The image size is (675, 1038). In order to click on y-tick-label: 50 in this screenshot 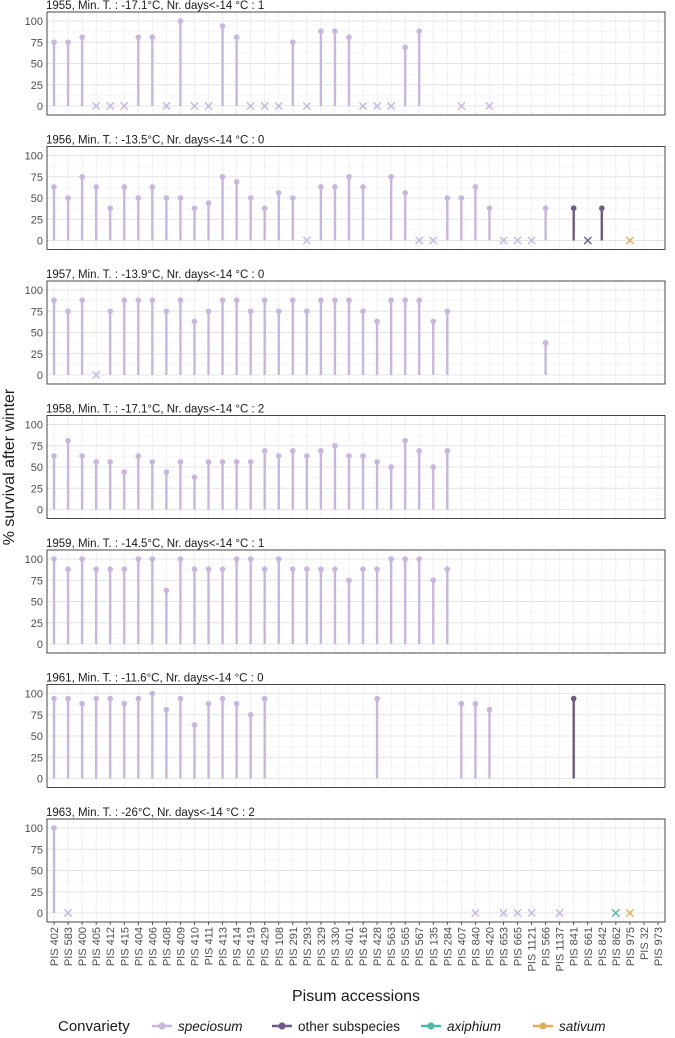, I will do `click(37, 737)`.